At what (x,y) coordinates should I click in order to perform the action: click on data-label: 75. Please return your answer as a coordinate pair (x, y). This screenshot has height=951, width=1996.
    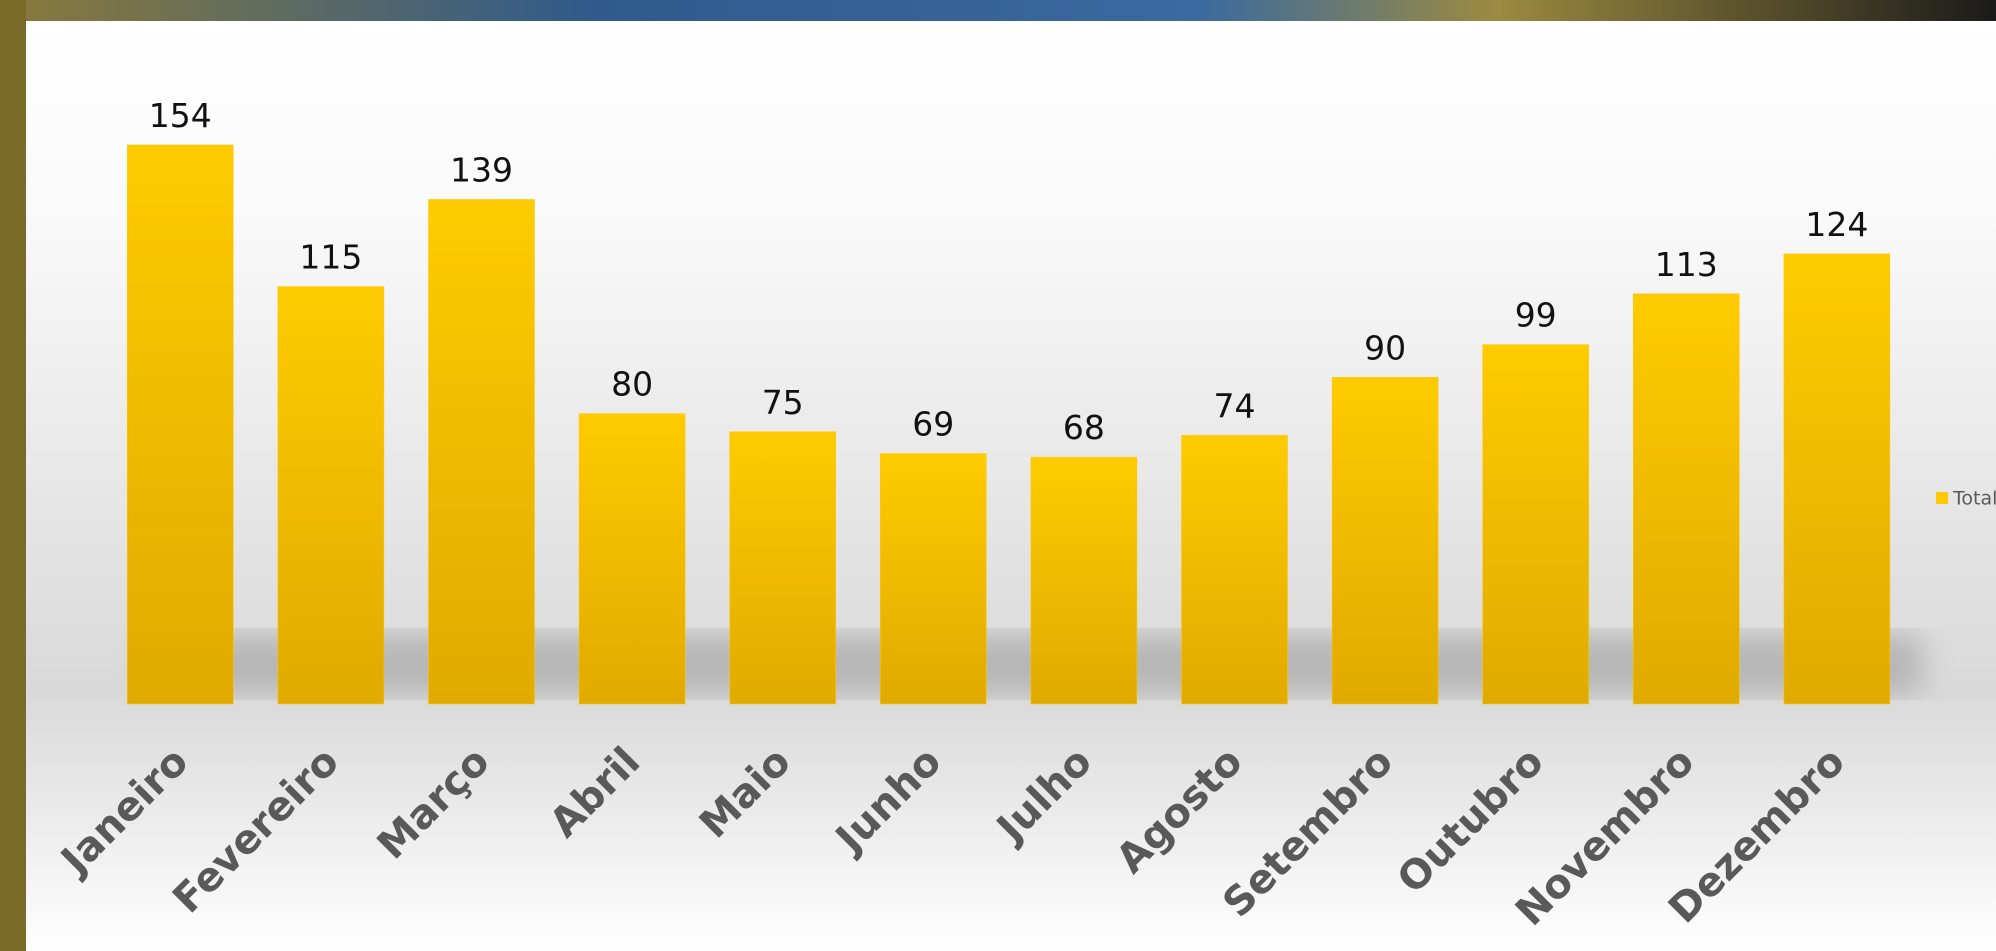
    Looking at the image, I should click on (783, 402).